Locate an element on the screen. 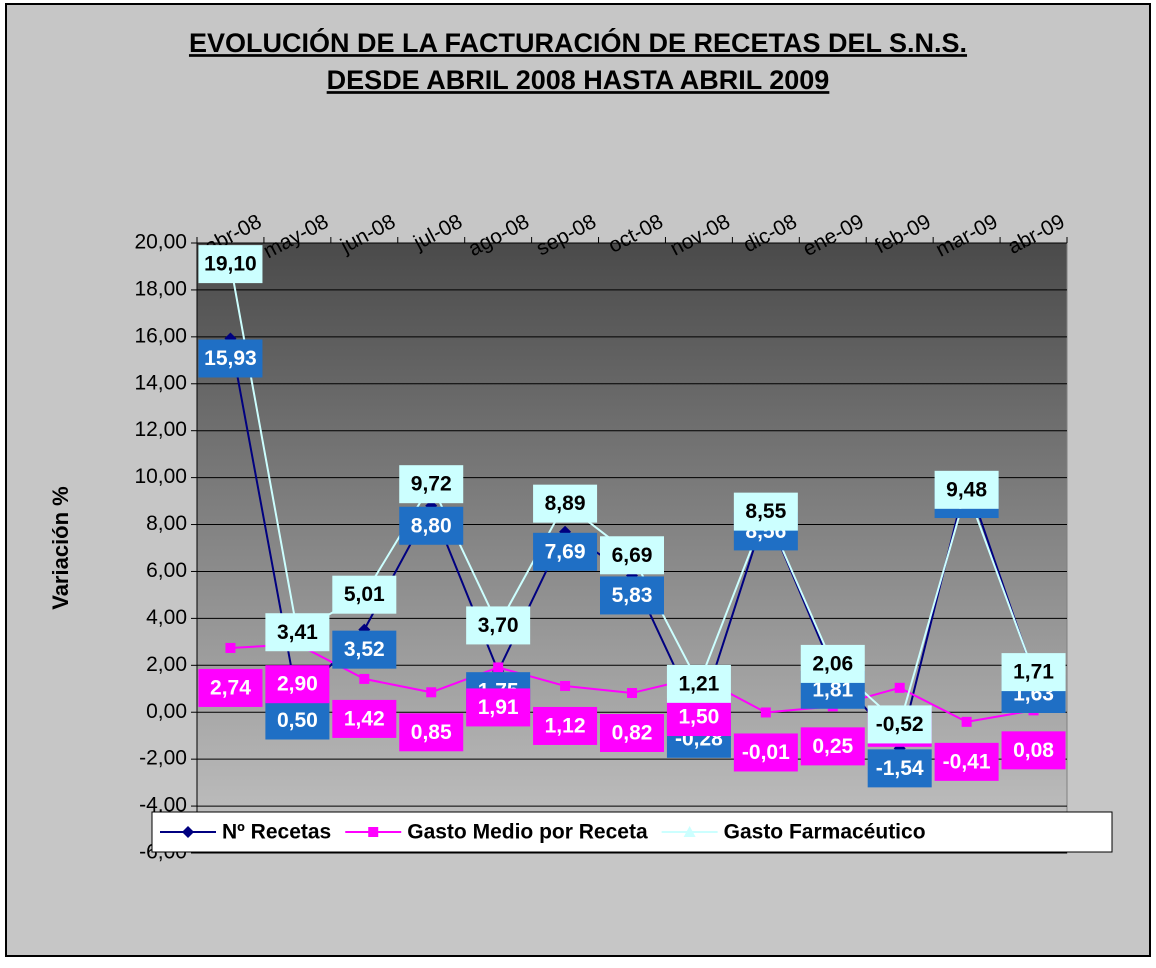 This screenshot has height=968, width=1156. data-label: 1,42 is located at coordinates (364, 718).